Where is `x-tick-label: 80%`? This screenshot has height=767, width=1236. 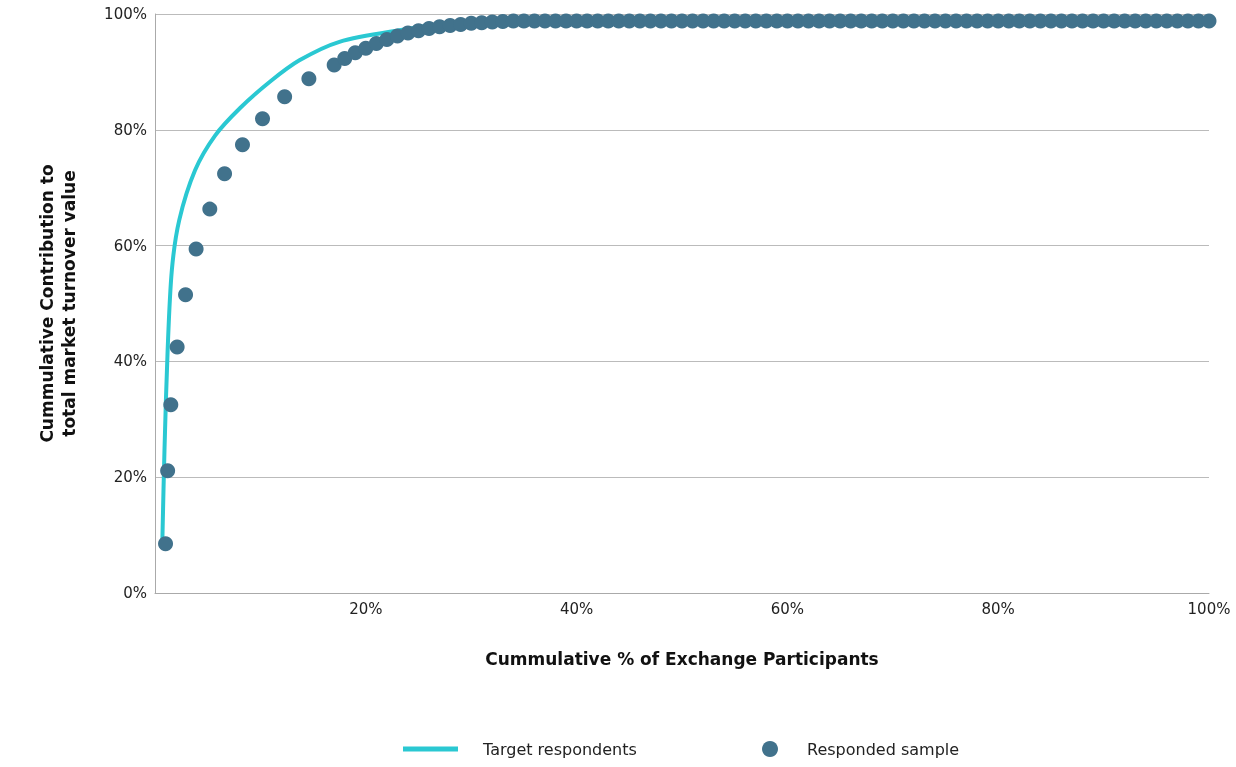
x-tick-label: 80% is located at coordinates (998, 608).